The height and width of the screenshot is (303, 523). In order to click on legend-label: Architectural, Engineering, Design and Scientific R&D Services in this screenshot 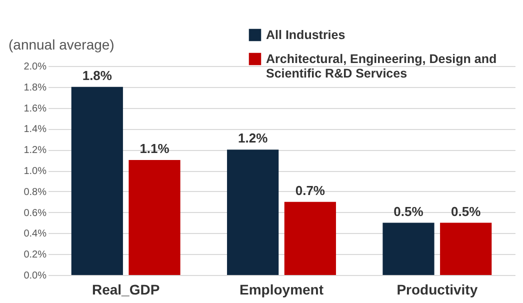, I will do `click(381, 66)`.